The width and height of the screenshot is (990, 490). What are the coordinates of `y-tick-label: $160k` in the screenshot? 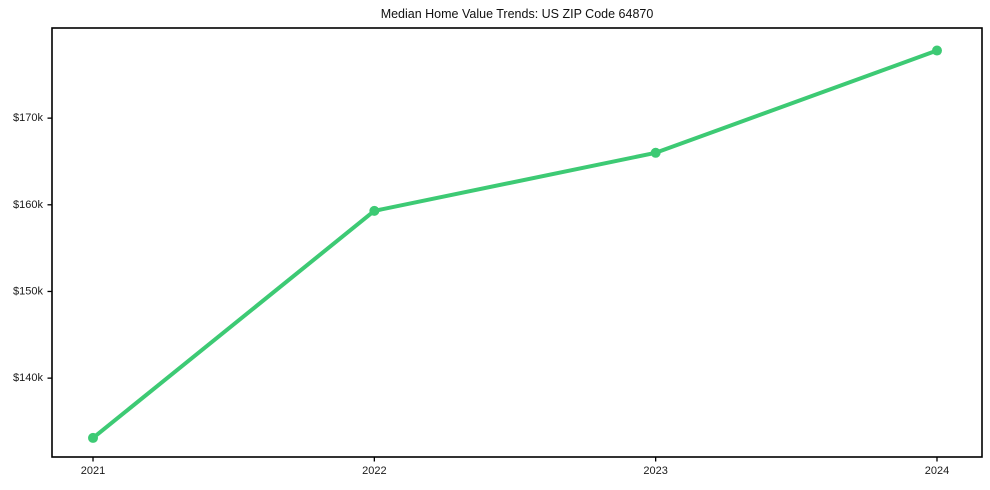 It's located at (28, 205).